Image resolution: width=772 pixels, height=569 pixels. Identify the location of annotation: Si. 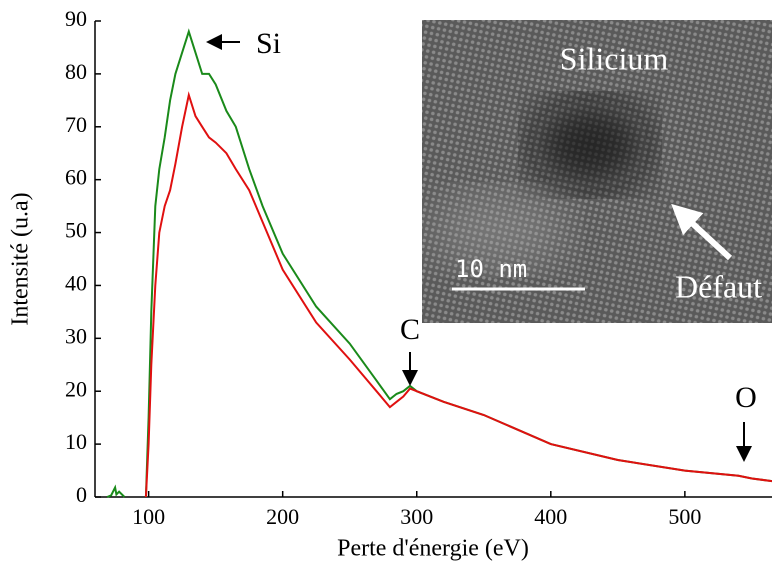
(268, 43).